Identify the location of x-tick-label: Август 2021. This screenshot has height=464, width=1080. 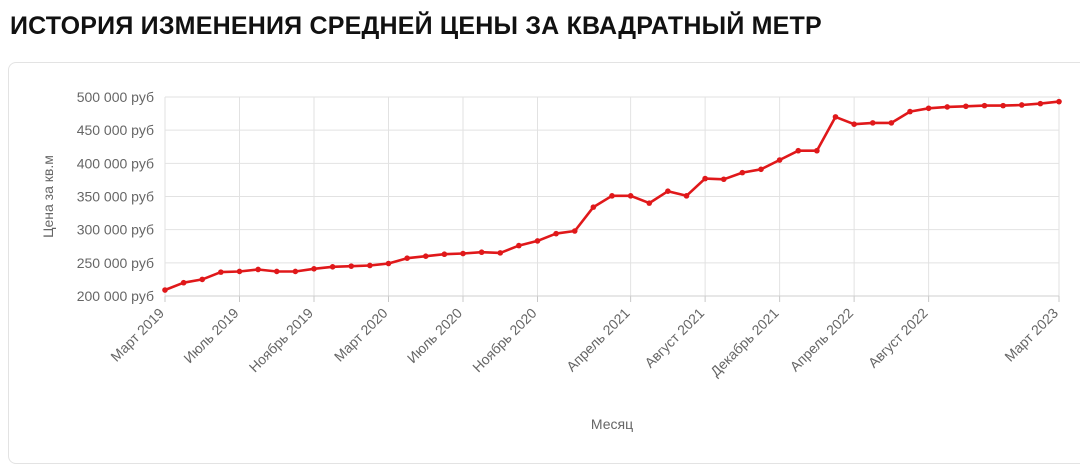
(674, 338).